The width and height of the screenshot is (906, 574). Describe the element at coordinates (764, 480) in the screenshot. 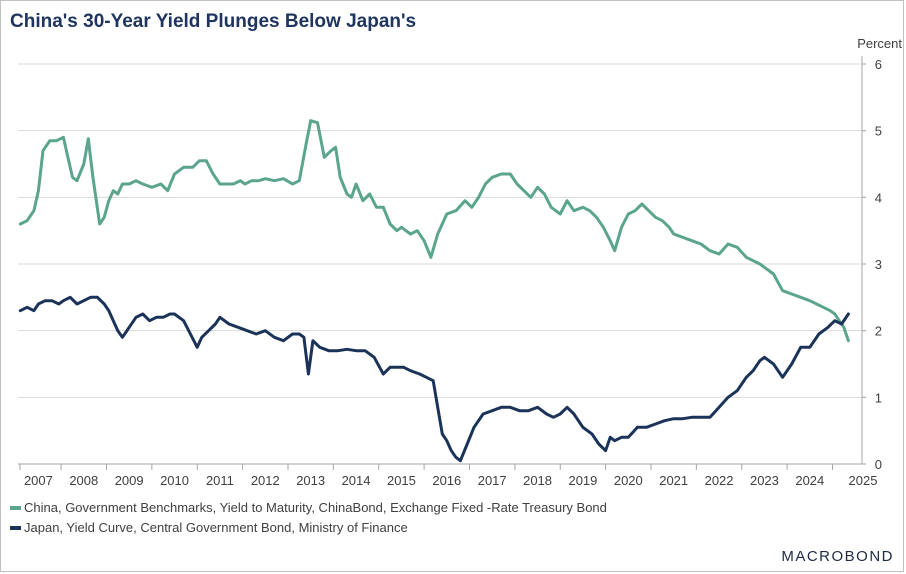

I see `x-tick-label: 2023` at that location.